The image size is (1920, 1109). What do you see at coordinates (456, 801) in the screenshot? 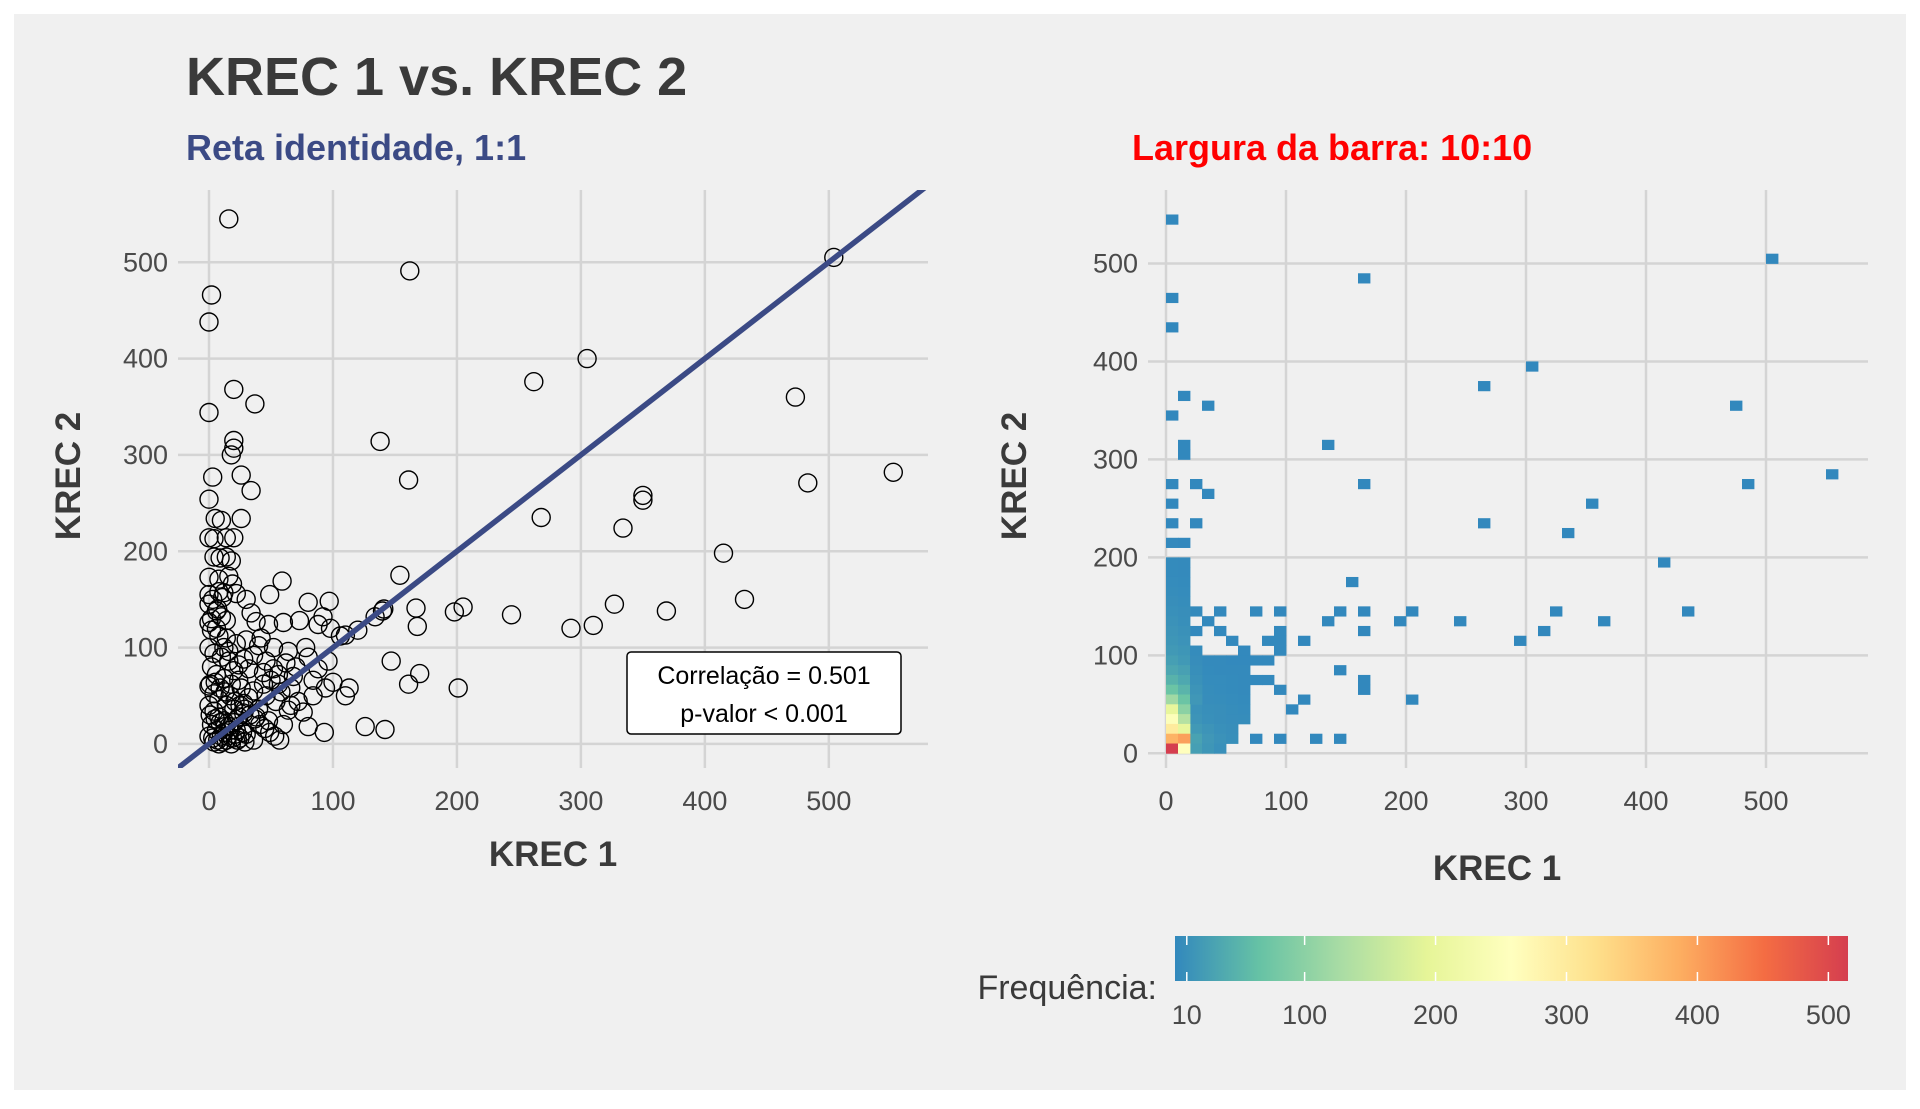
I see `left-x-tick-label: 200` at bounding box center [456, 801].